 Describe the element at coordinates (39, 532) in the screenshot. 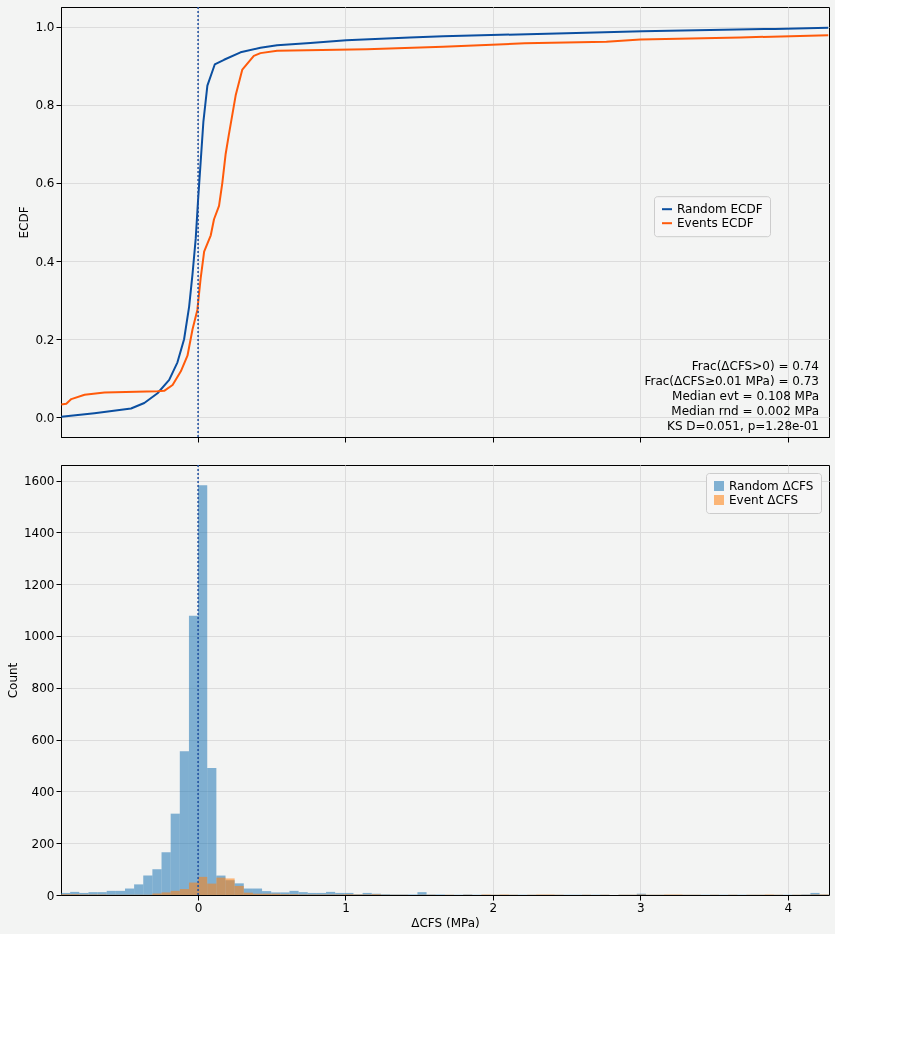

I see `y-tick-label: 1400` at that location.